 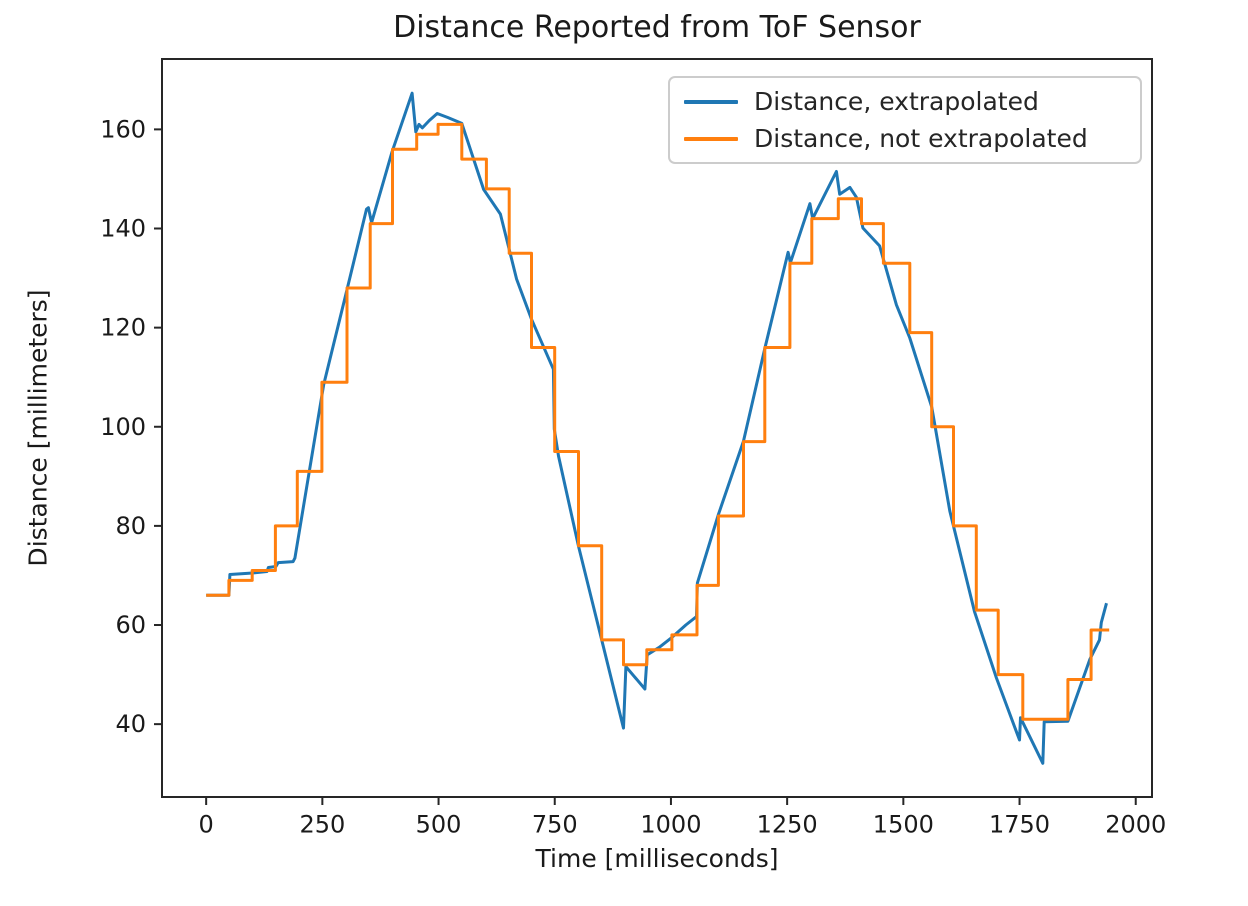 What do you see at coordinates (657, 27) in the screenshot?
I see `chart-title: Distance Reported from ToF Sensor` at bounding box center [657, 27].